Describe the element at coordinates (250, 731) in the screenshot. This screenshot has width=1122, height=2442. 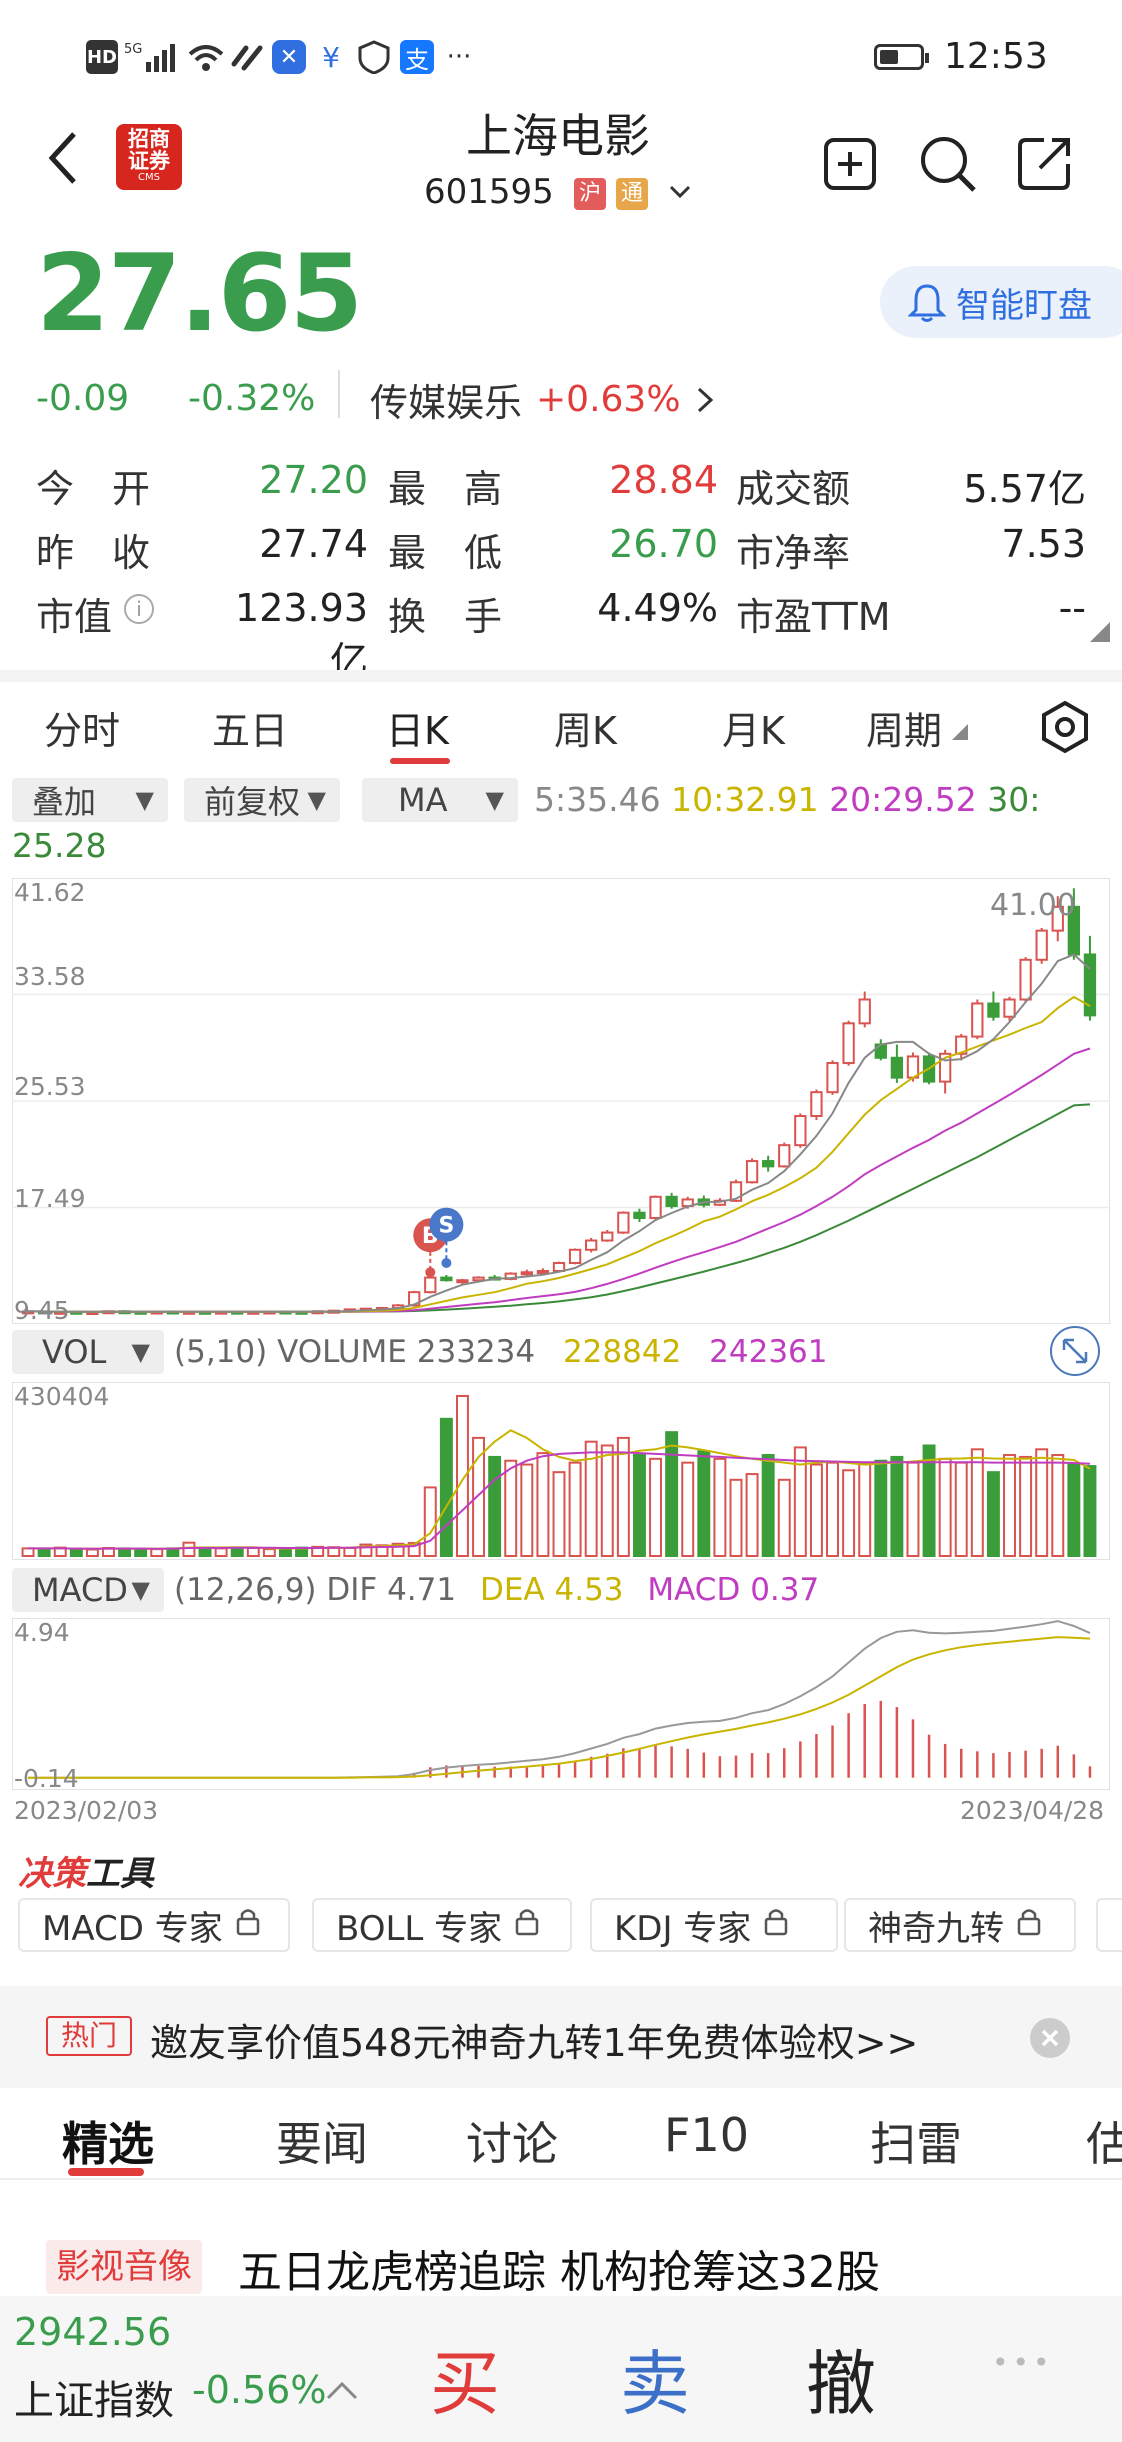
I see `tab-five-day: 五日` at that location.